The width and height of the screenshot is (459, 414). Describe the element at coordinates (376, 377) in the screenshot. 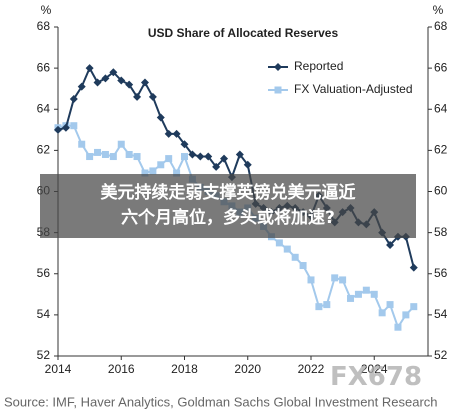

I see `watermark: FX678` at that location.